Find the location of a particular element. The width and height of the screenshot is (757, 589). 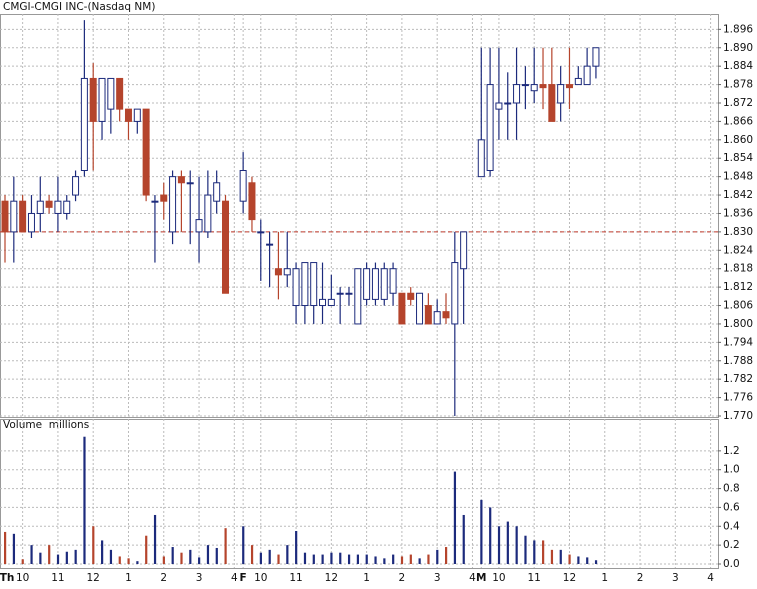

y-tick-label: 1.812 is located at coordinates (738, 287).